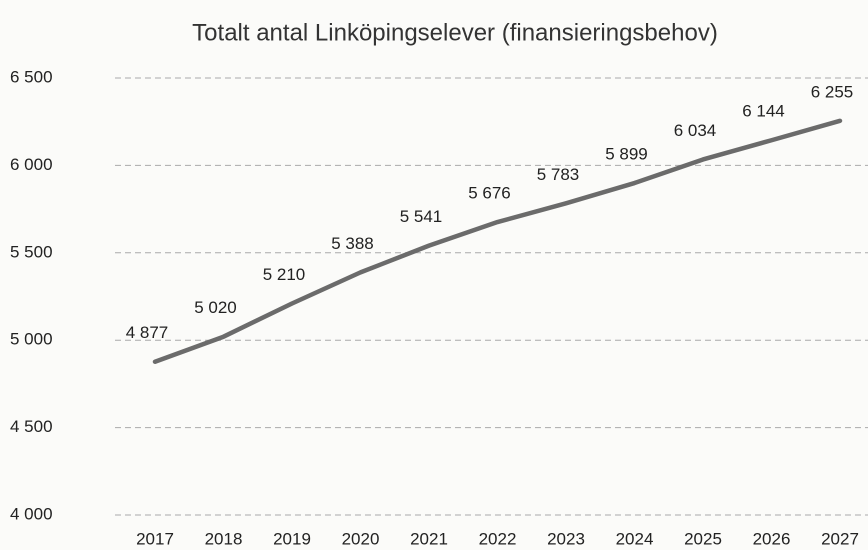  Describe the element at coordinates (703, 538) in the screenshot. I see `x-tick-label: 2025` at that location.